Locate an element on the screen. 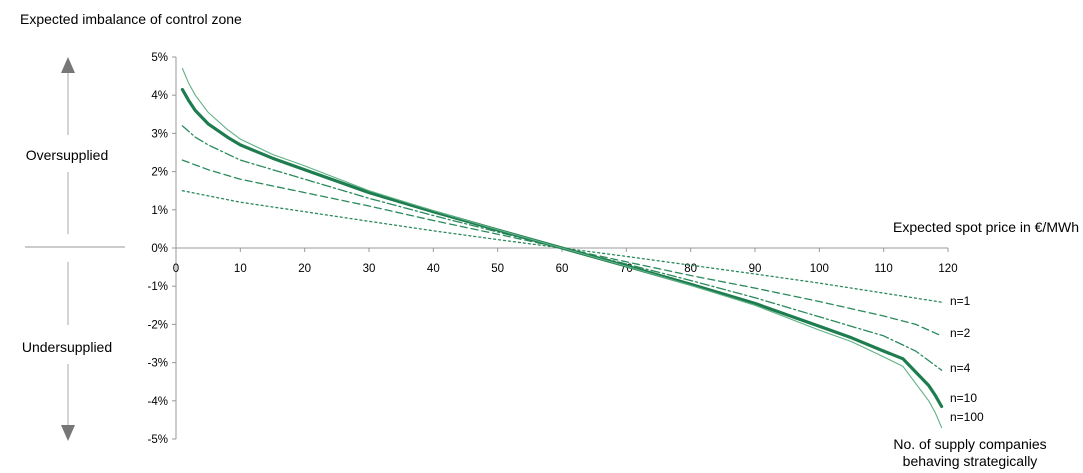  y-tick-label: -1% is located at coordinates (158, 287).